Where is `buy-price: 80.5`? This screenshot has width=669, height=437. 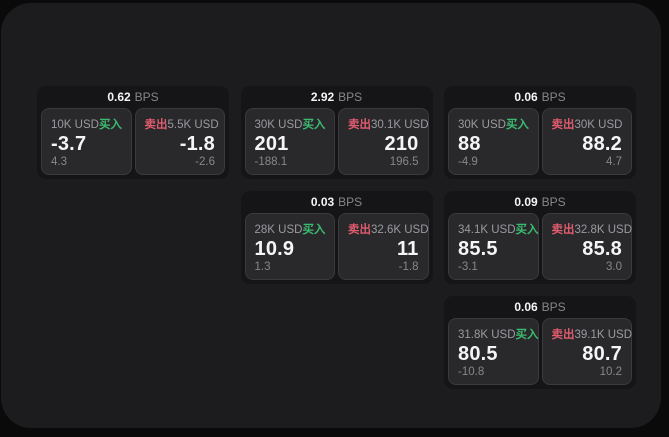
buy-price: 80.5 is located at coordinates (478, 354).